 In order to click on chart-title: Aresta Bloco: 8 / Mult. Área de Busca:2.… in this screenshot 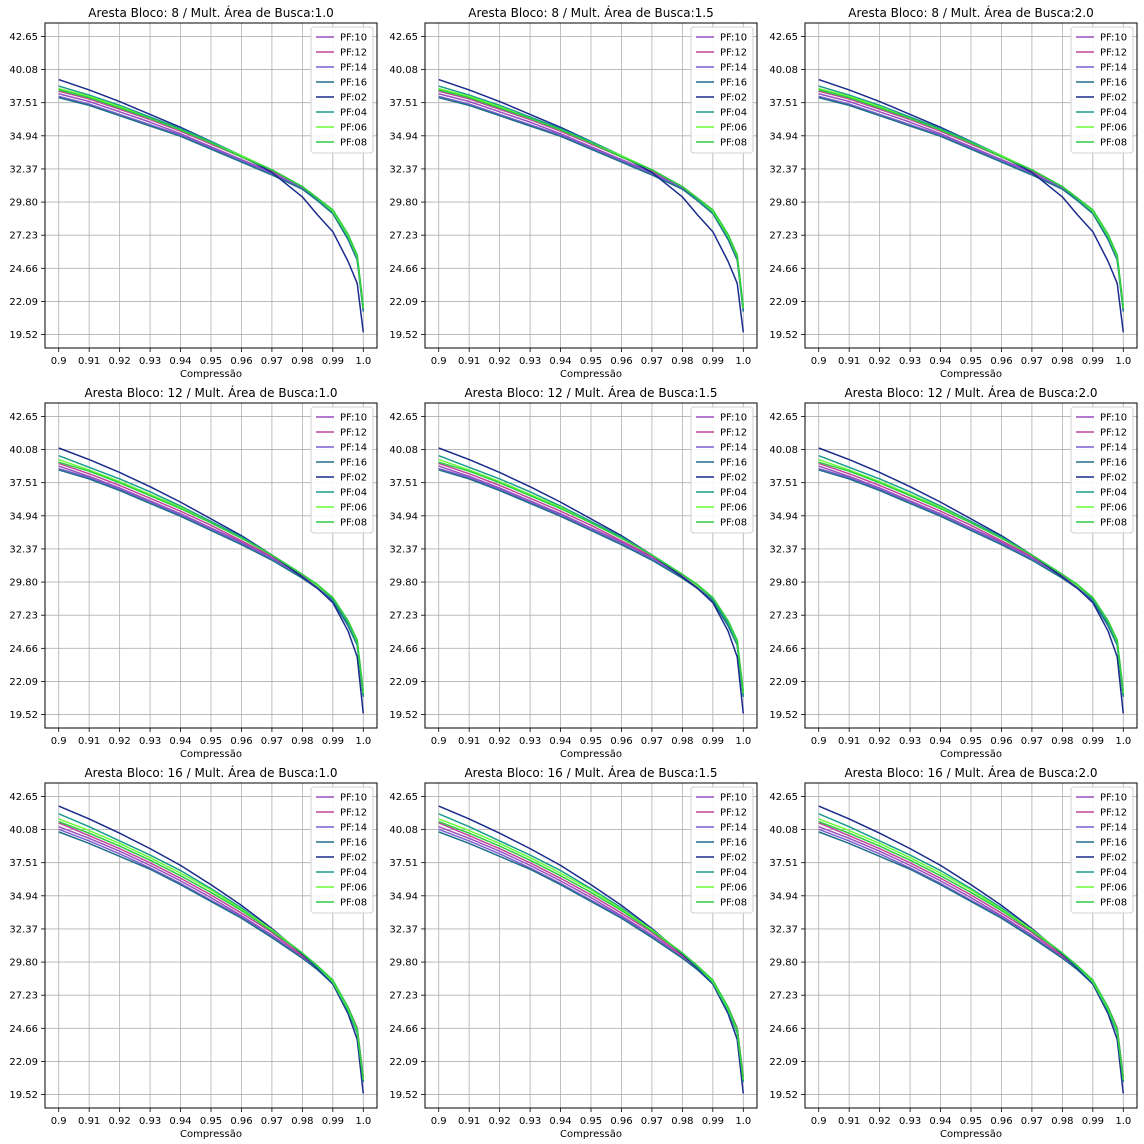, I will do `click(970, 12)`.